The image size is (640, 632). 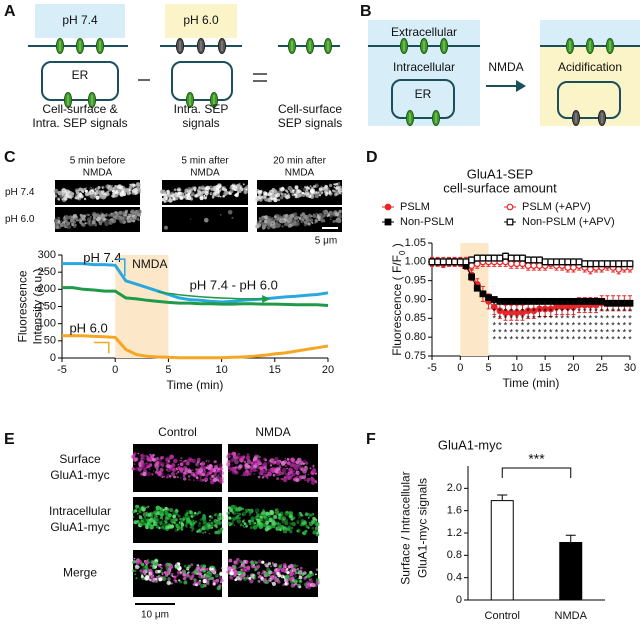 I want to click on panel-label: D, so click(x=372, y=157).